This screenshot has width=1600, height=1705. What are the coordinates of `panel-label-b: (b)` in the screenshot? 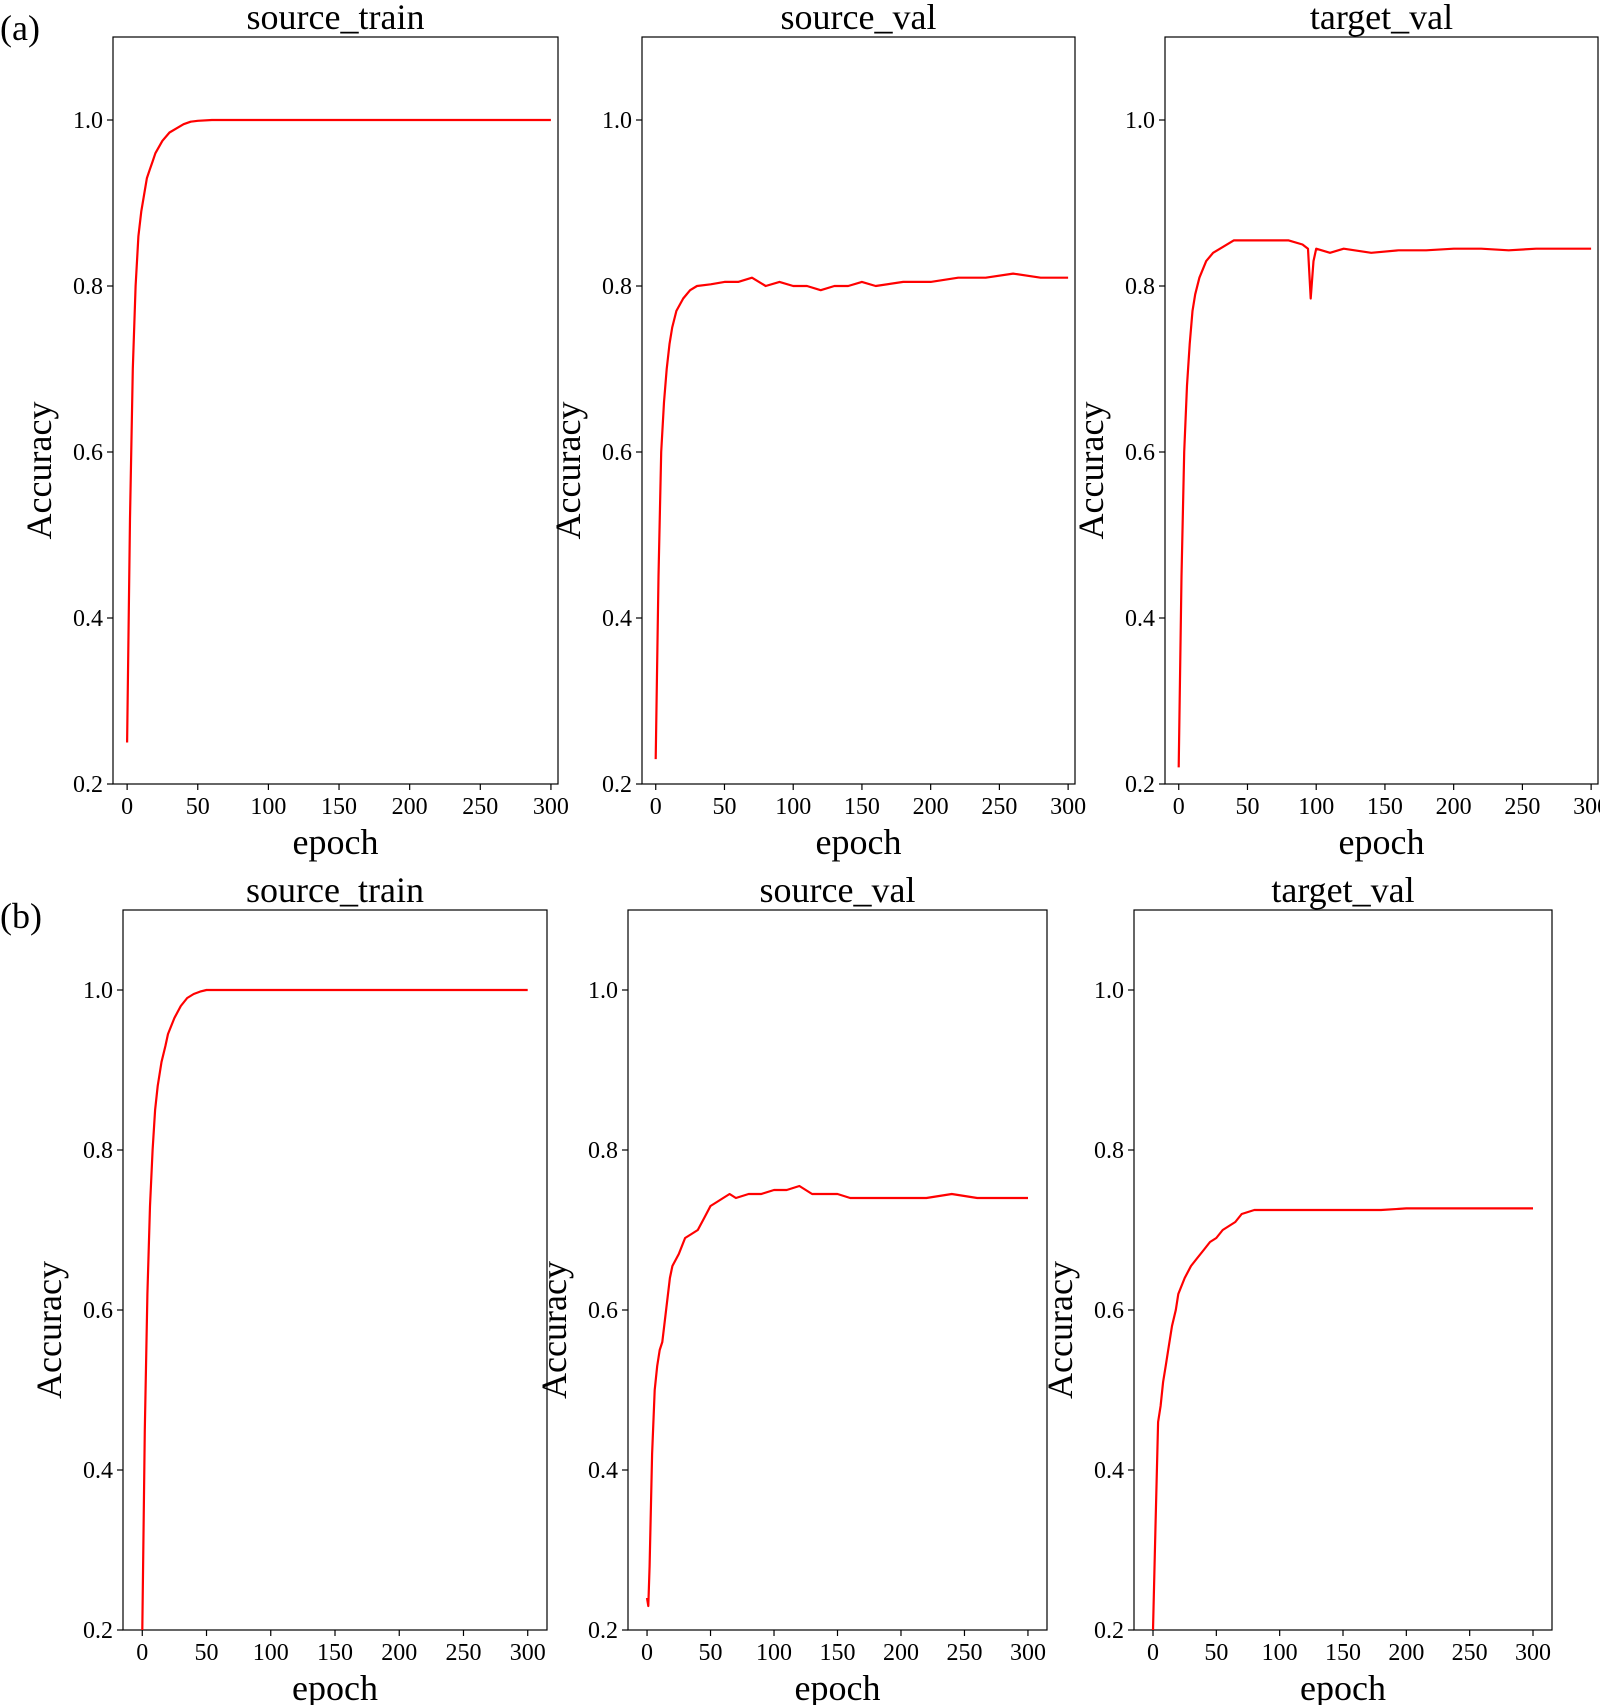 It's located at (21, 916).